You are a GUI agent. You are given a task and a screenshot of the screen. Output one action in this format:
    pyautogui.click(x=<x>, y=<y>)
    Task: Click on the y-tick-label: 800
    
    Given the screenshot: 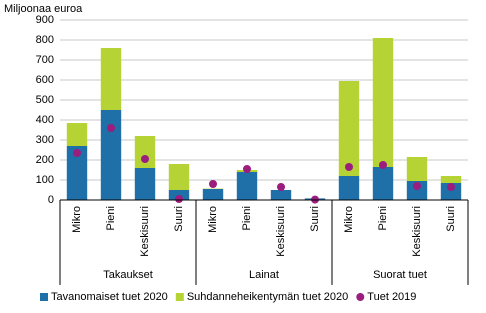 What is the action you would take?
    pyautogui.click(x=45, y=40)
    